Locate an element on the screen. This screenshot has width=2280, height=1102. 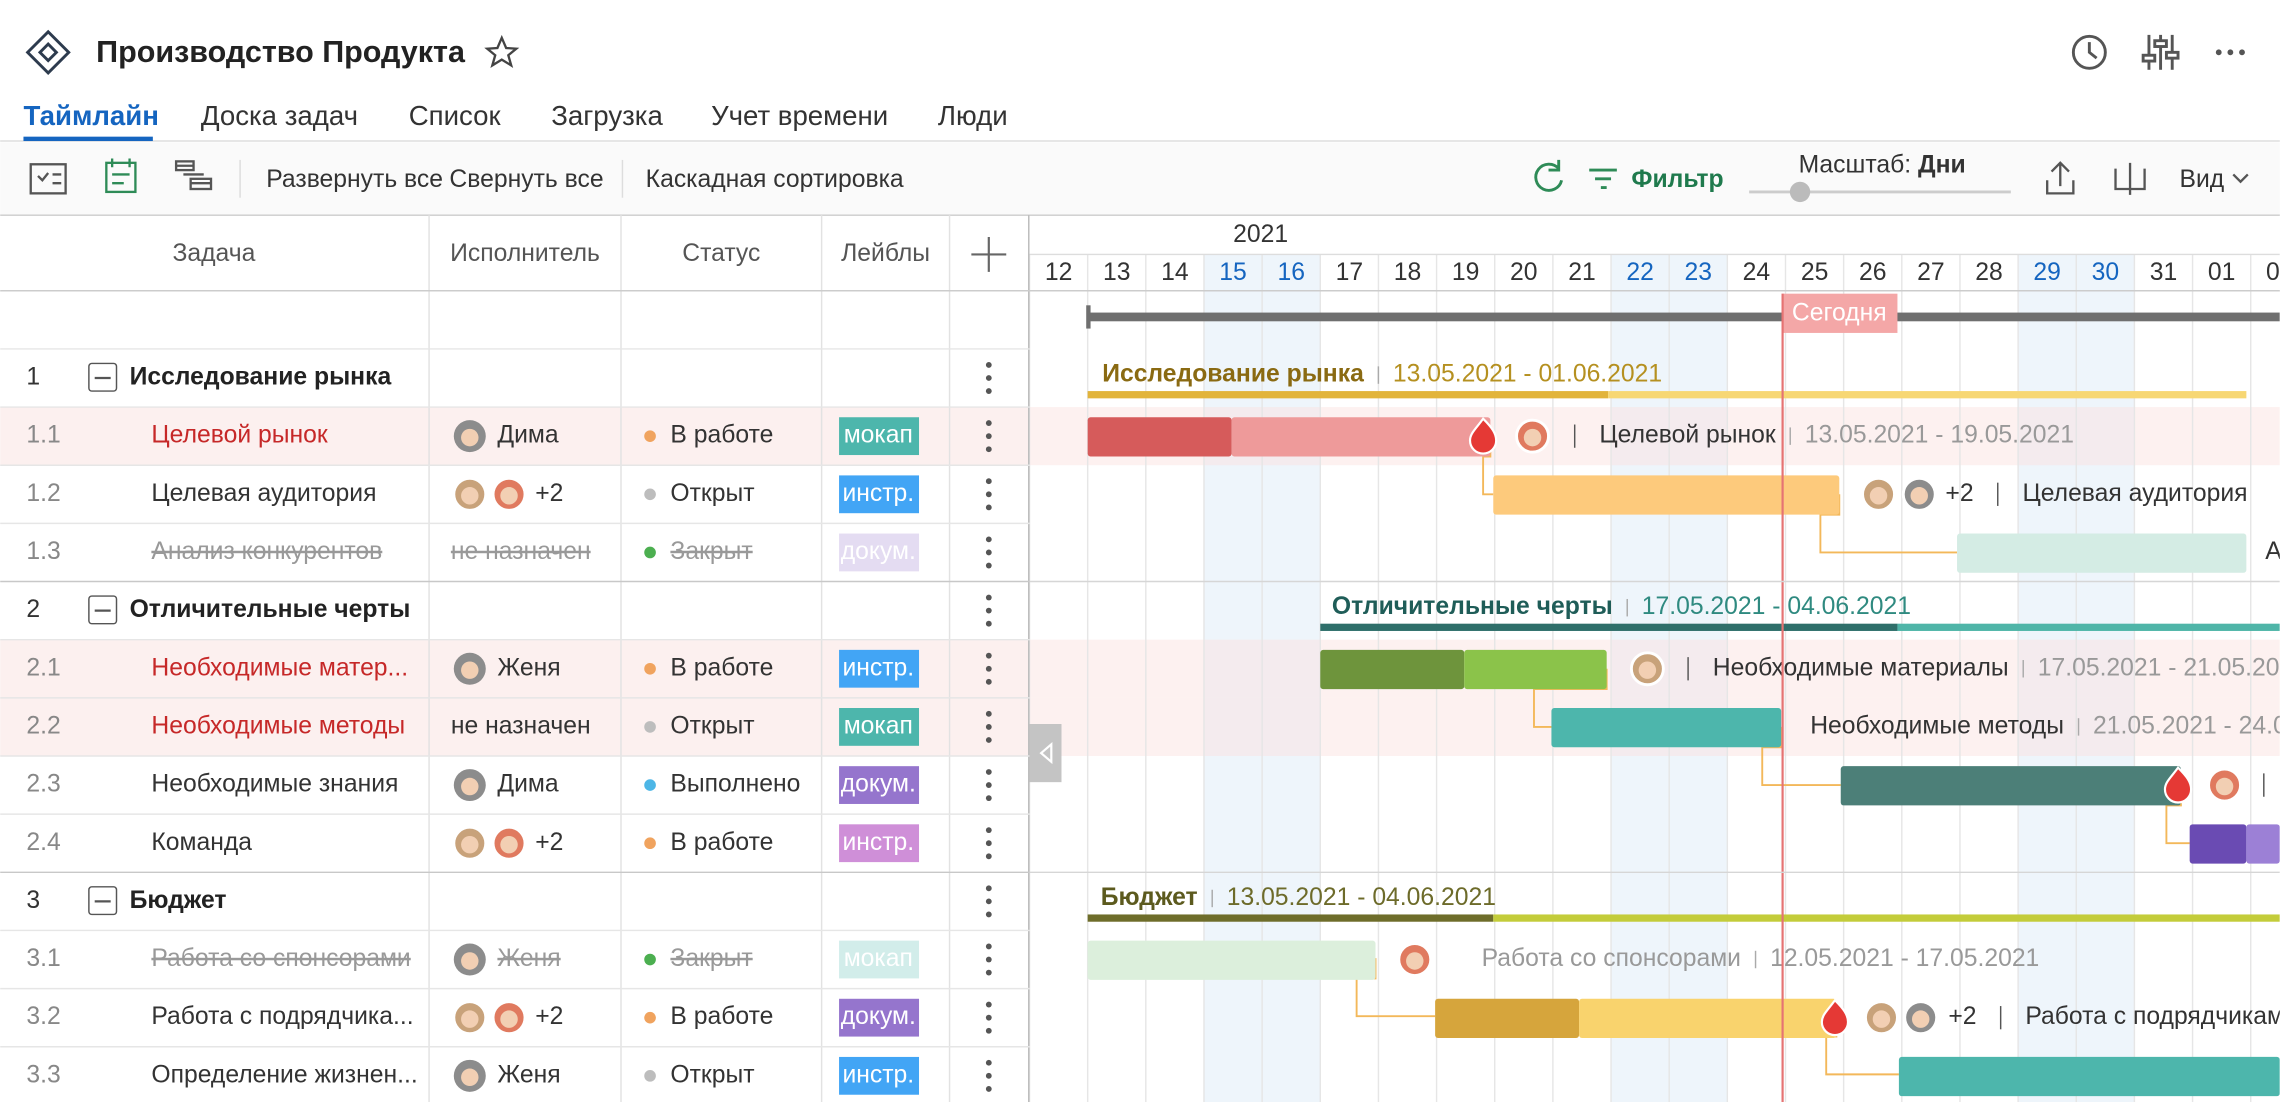
day-label: 23 is located at coordinates (1698, 272).